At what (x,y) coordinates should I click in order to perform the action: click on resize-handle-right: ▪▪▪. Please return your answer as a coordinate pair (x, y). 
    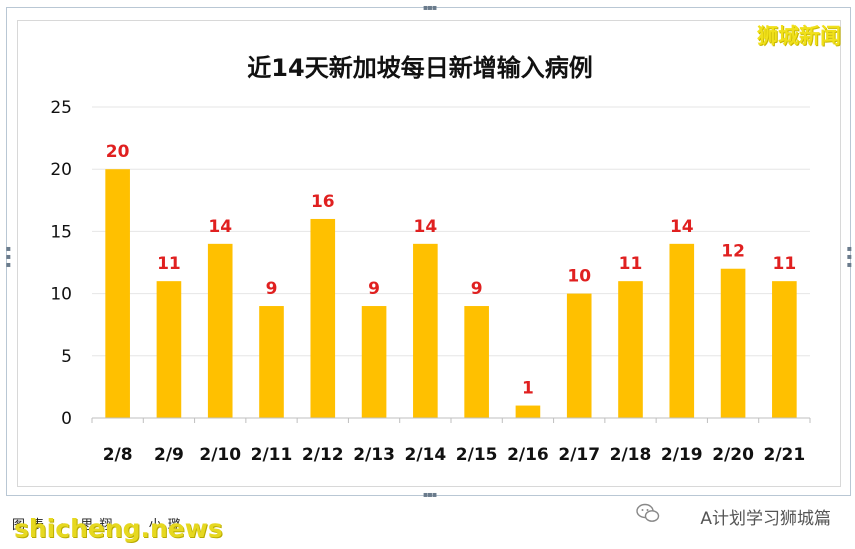
    Looking at the image, I should click on (849, 256).